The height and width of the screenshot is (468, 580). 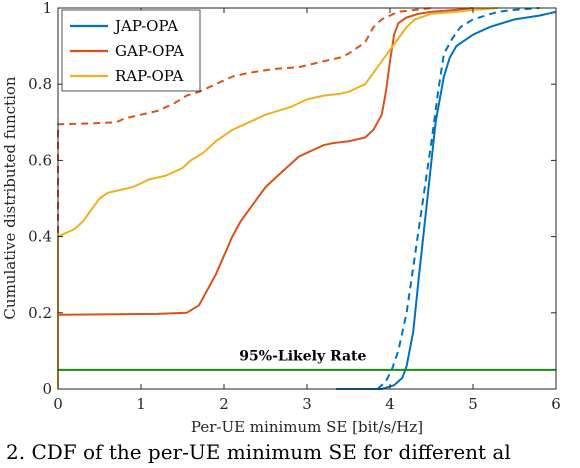 What do you see at coordinates (145, 26) in the screenshot?
I see `legend-label-jap-opa: JAP-OPA` at bounding box center [145, 26].